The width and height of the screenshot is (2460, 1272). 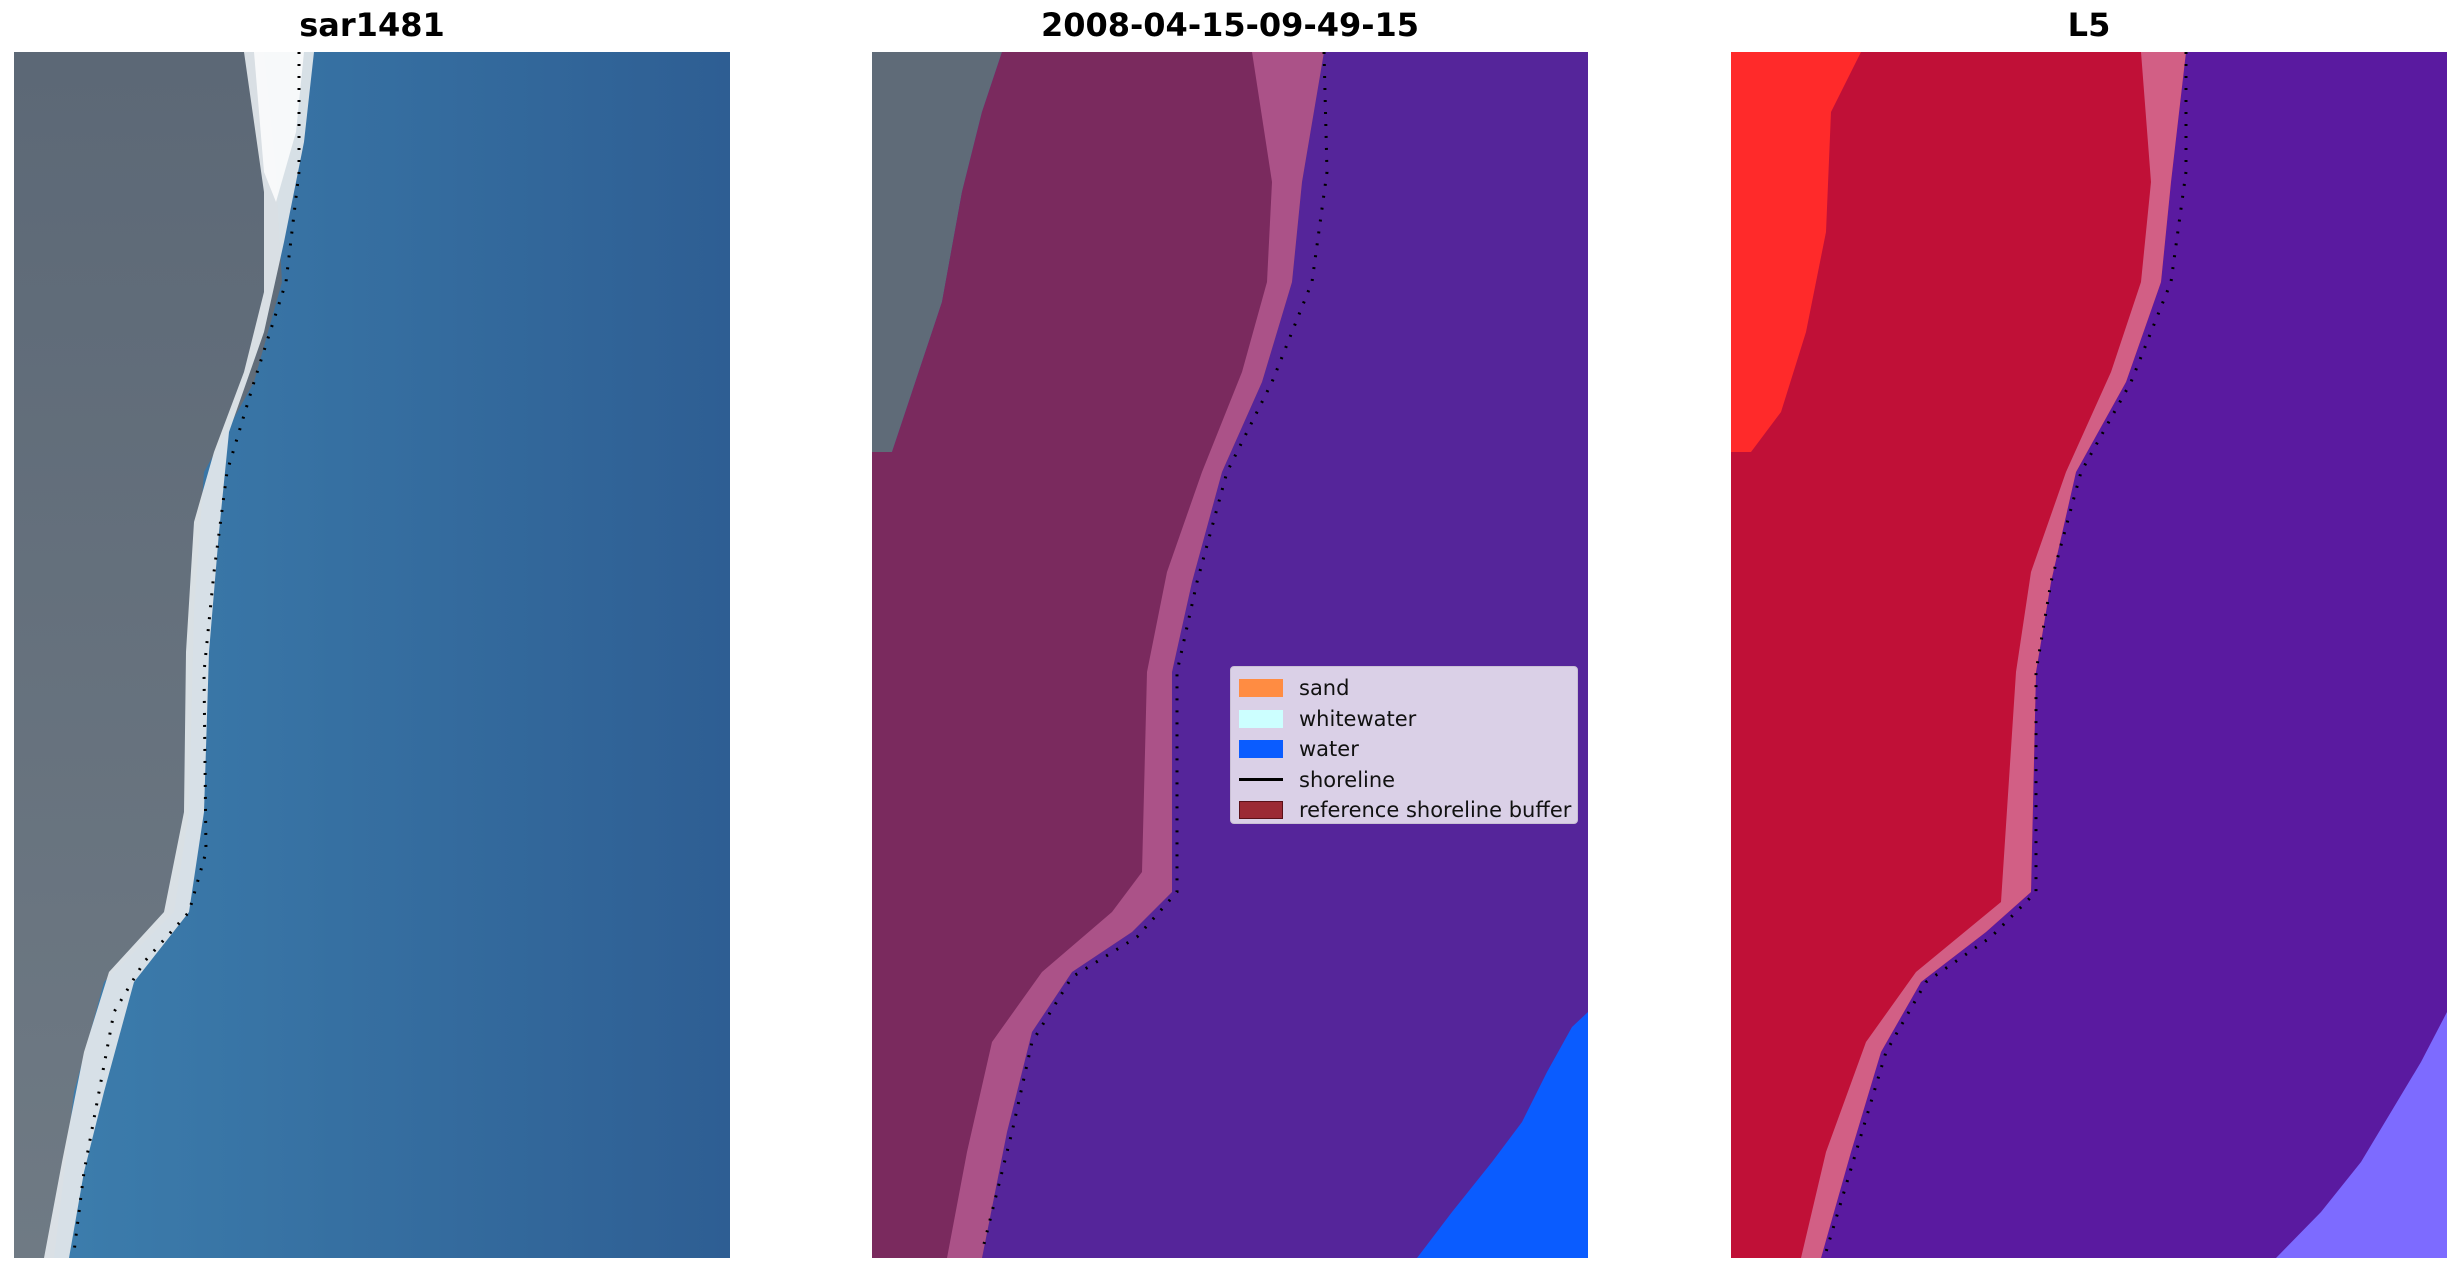 I want to click on panel-title-classified: 2008-04-15-09-49-15, so click(x=1230, y=25).